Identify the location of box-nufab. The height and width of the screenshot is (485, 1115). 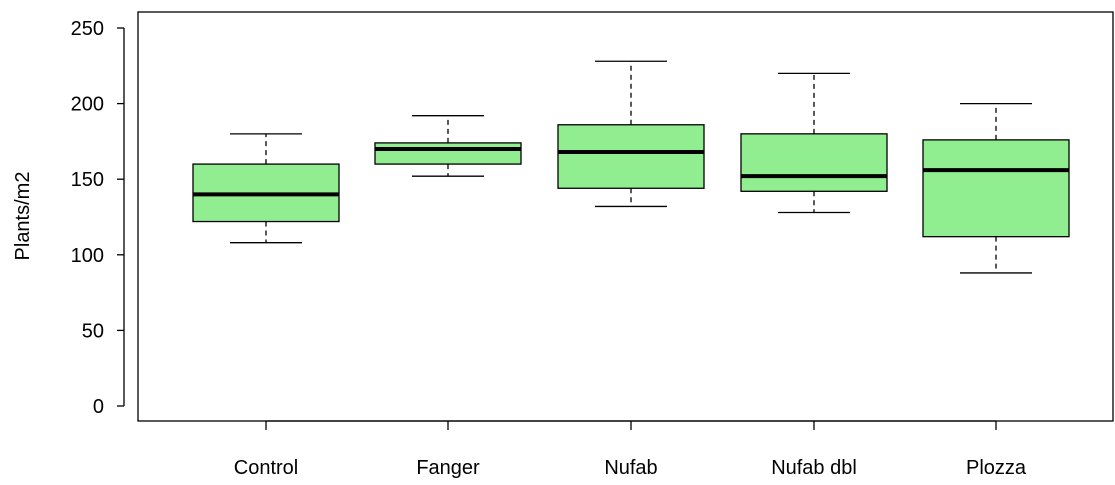
(631, 134).